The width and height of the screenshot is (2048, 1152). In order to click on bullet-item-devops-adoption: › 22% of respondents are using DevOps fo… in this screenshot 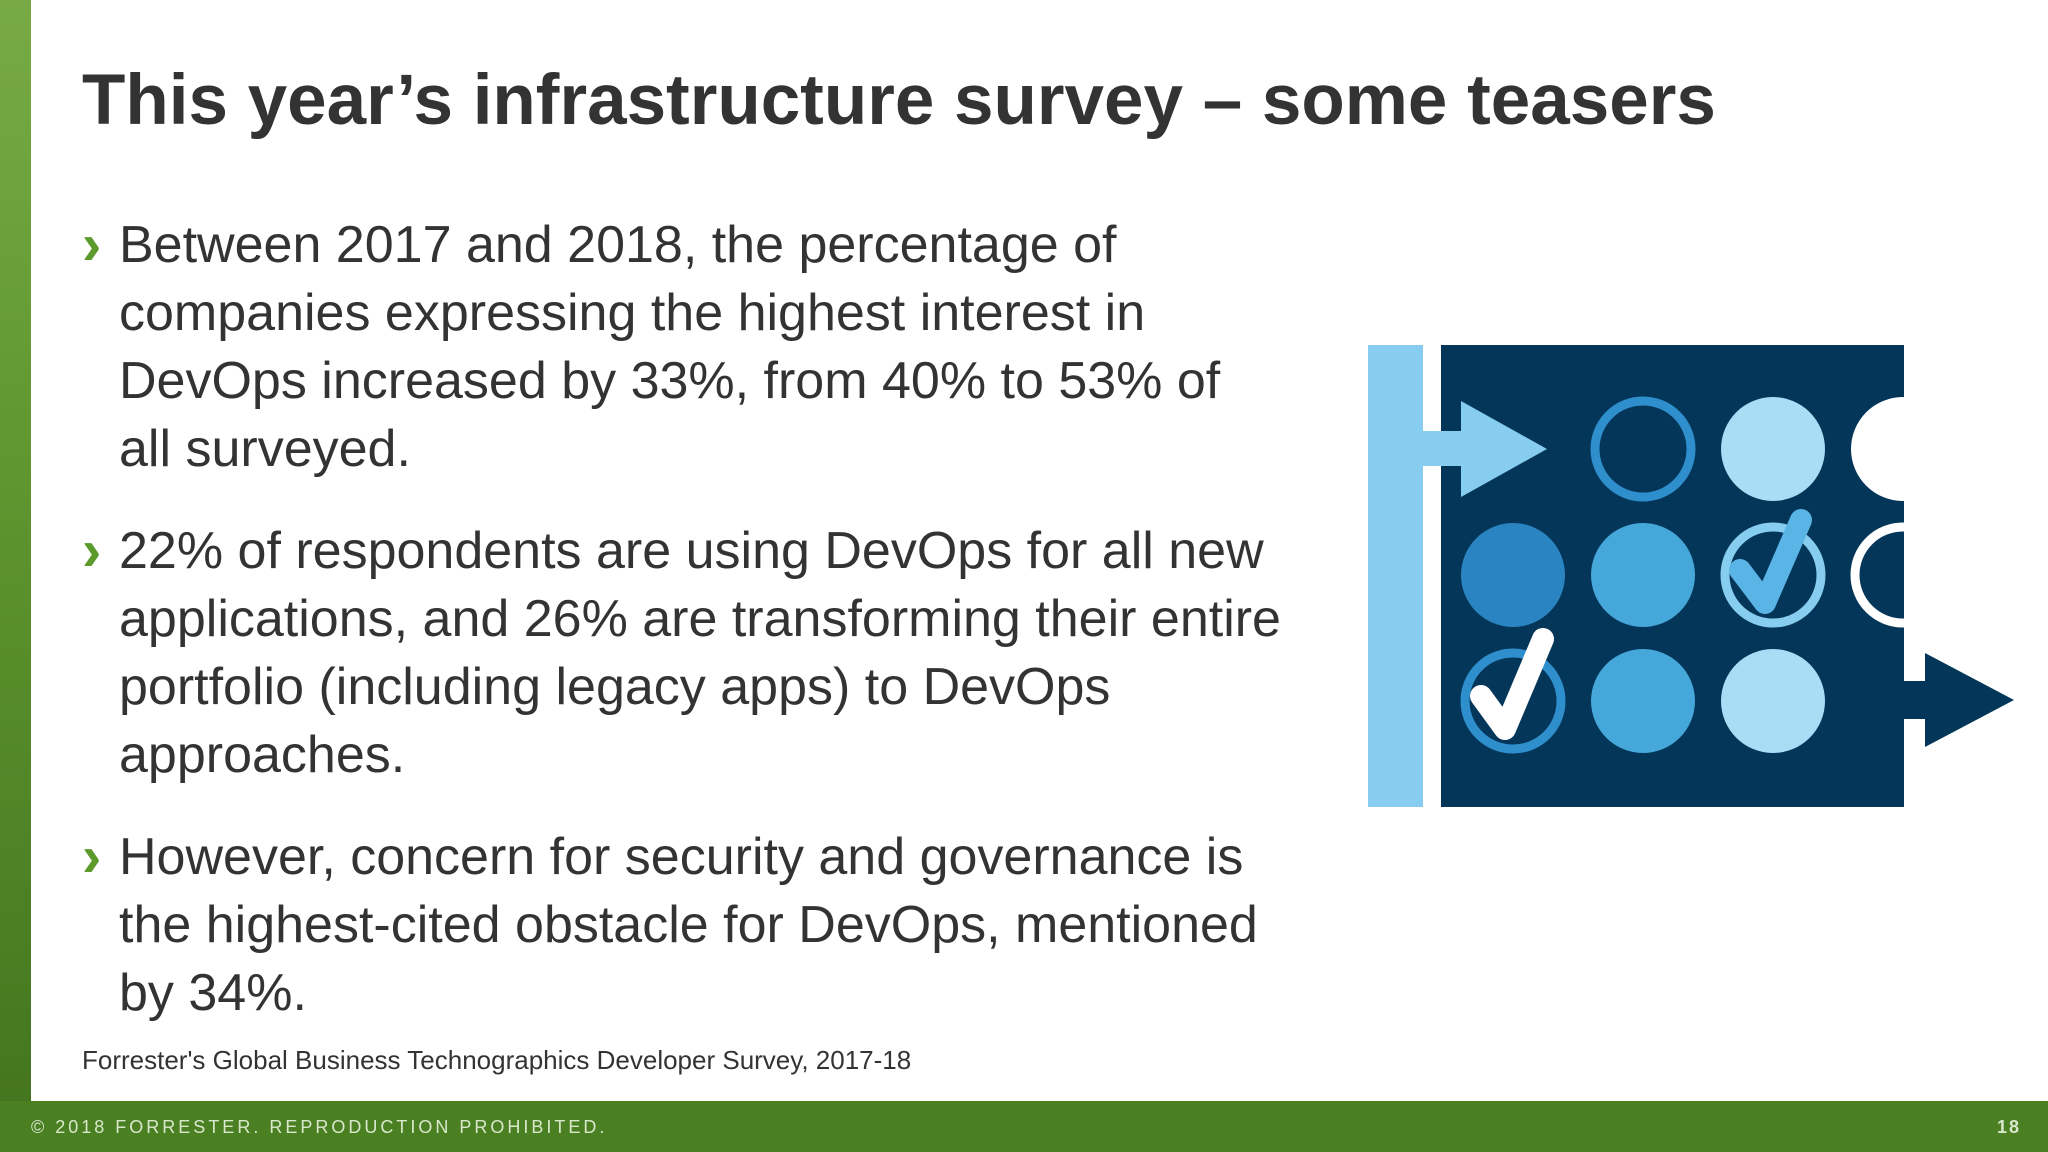, I will do `click(682, 653)`.